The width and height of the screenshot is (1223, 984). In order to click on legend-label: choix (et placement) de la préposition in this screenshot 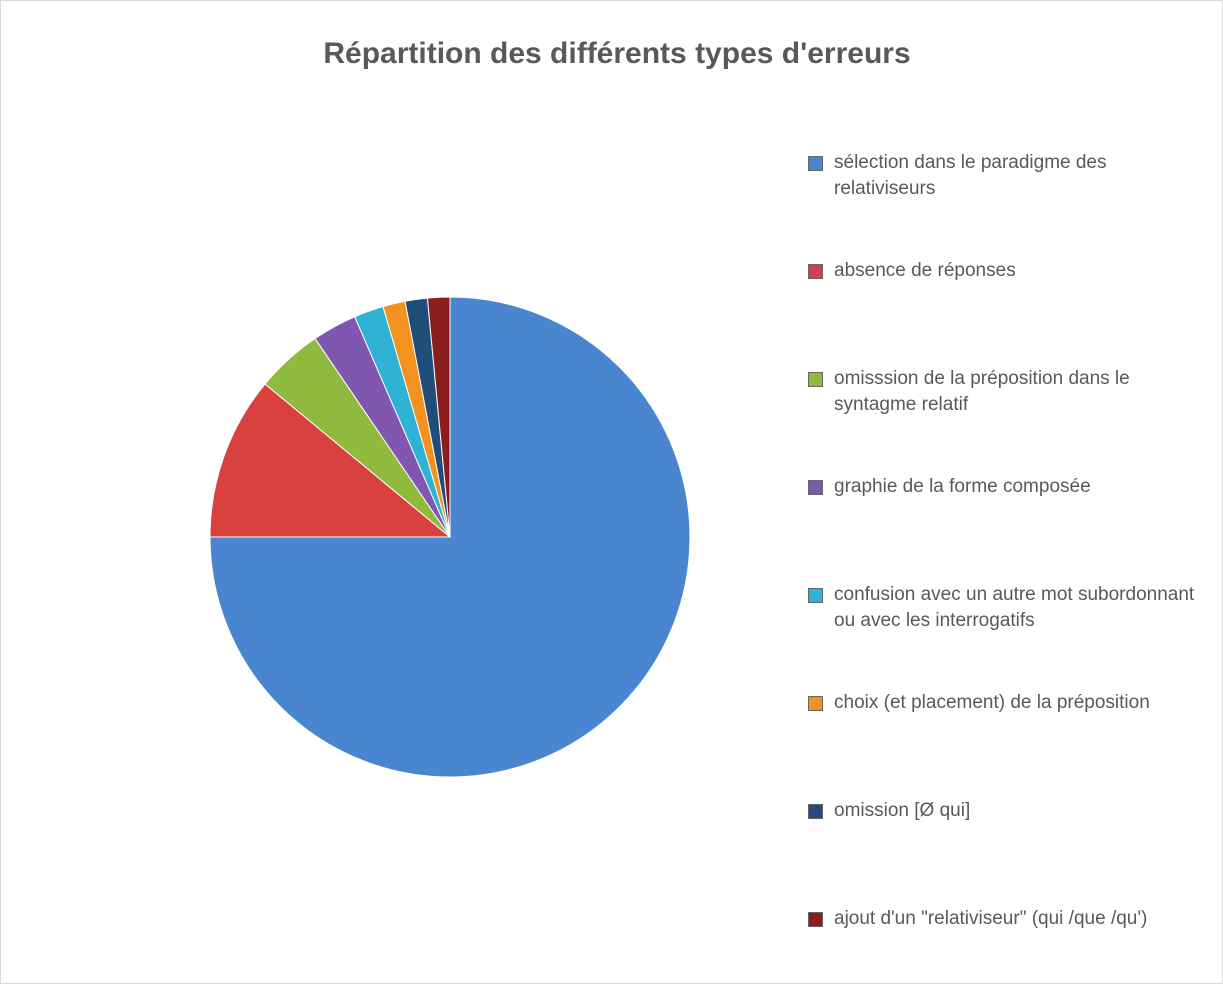, I will do `click(992, 702)`.